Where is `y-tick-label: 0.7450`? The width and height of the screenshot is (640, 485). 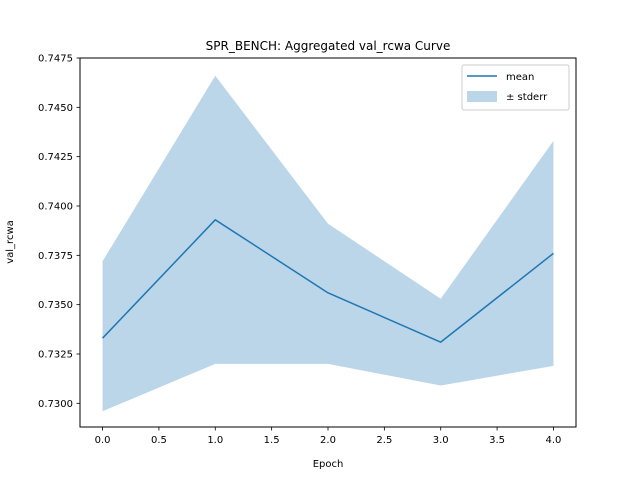
y-tick-label: 0.7450 is located at coordinates (55, 108).